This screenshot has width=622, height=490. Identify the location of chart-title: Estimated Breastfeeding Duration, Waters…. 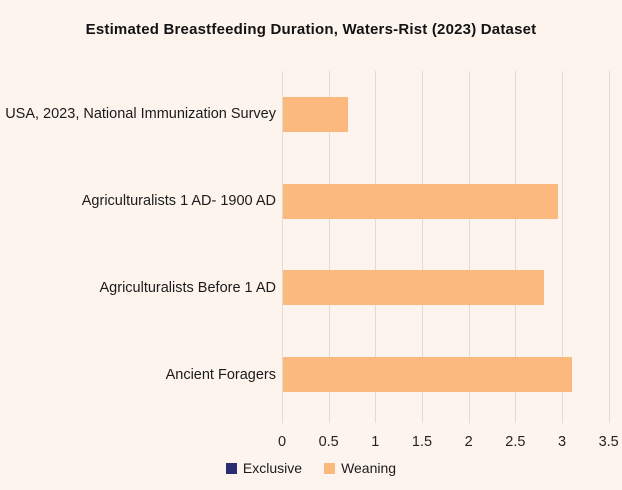
(311, 29).